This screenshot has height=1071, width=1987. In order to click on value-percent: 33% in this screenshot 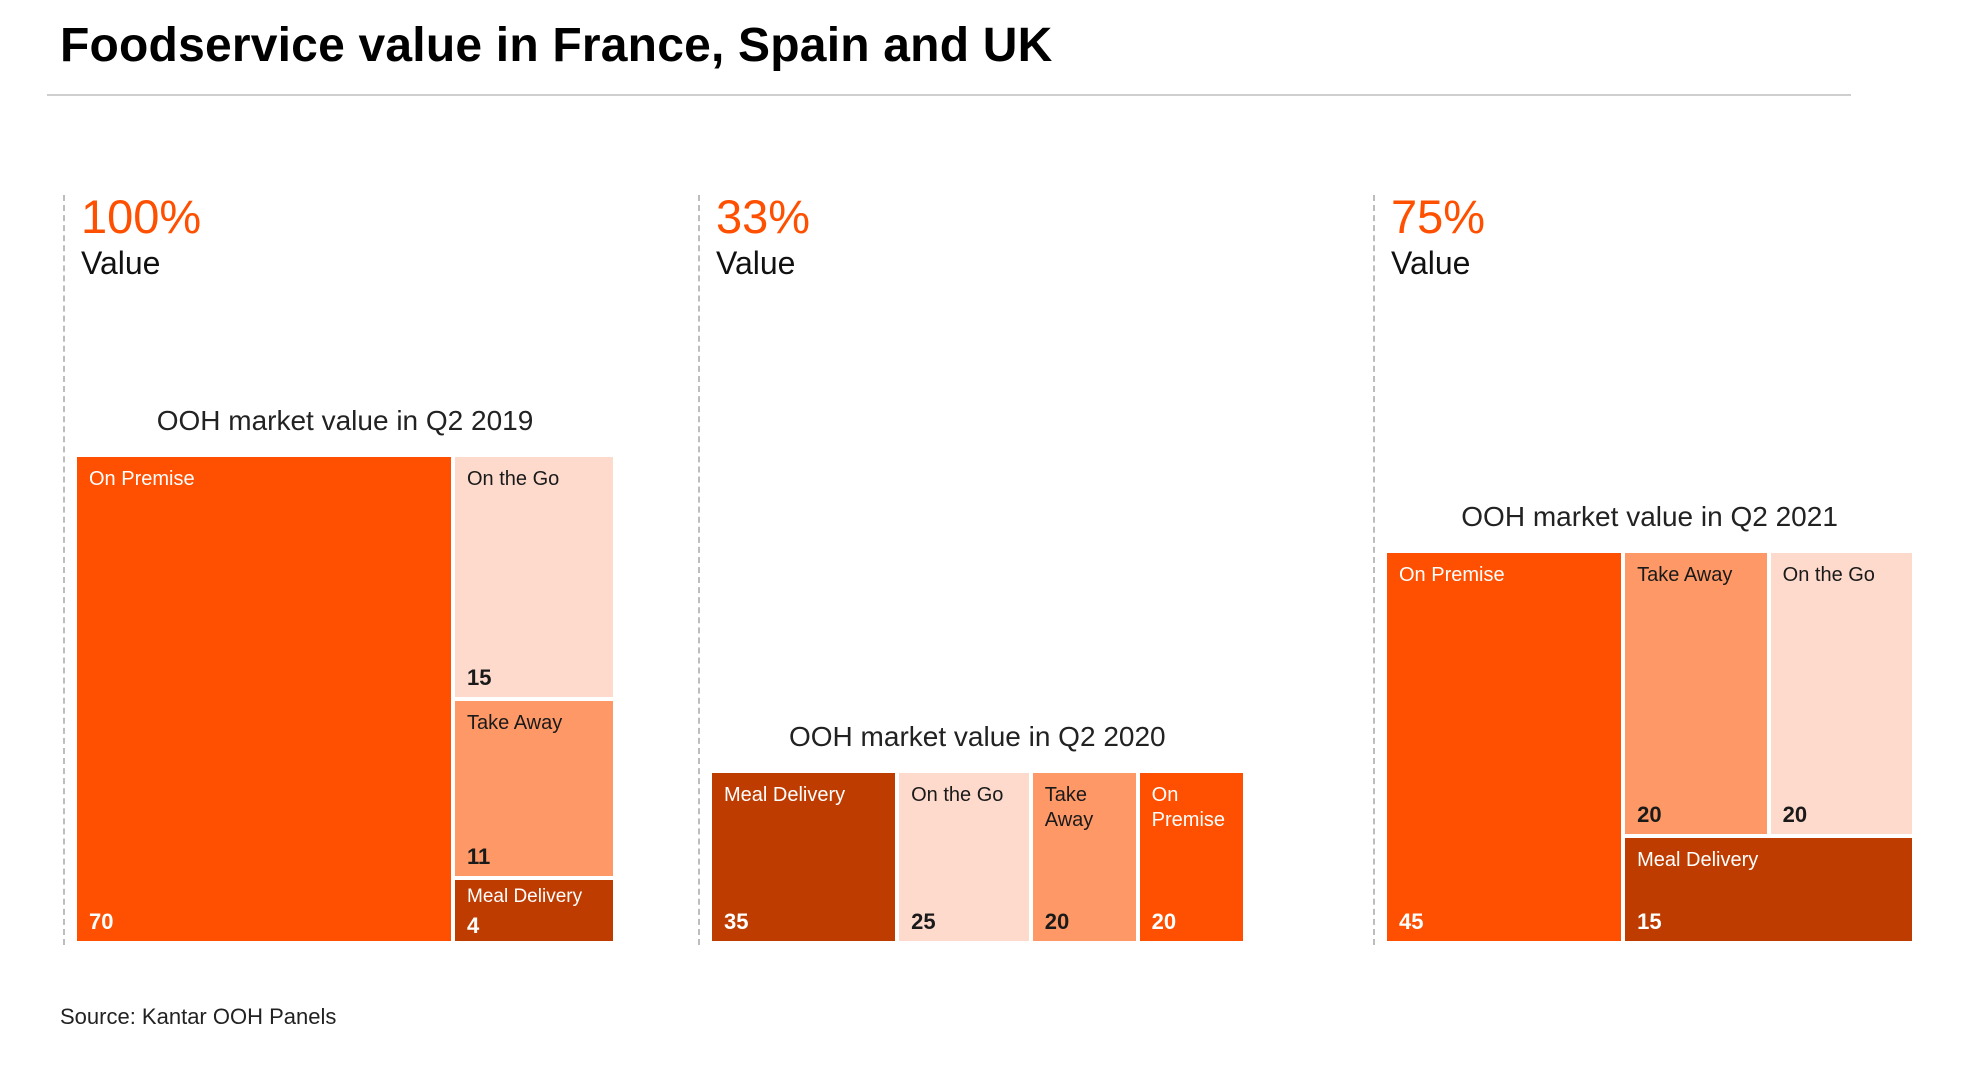, I will do `click(763, 216)`.